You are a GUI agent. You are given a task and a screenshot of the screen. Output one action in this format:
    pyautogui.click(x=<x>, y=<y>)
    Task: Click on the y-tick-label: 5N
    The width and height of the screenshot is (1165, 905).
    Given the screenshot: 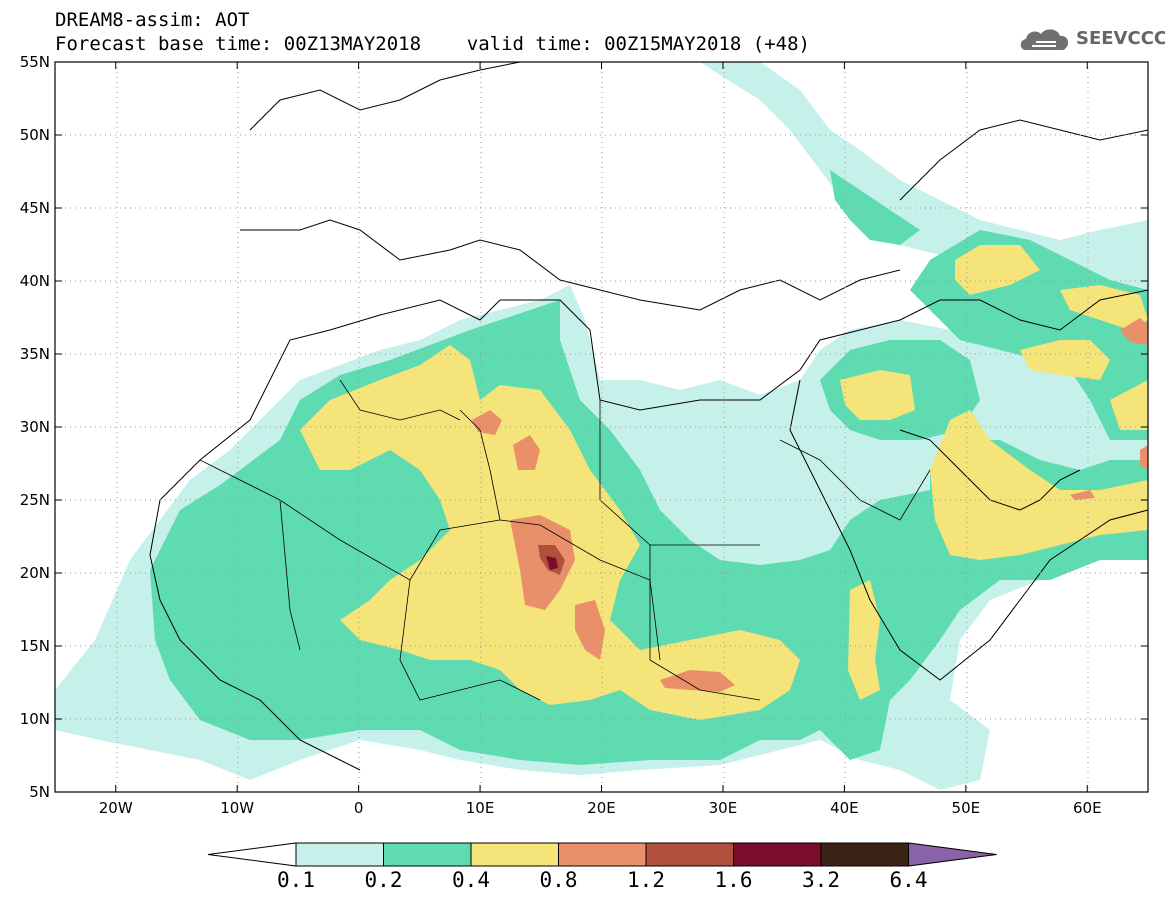 What is the action you would take?
    pyautogui.click(x=39, y=792)
    